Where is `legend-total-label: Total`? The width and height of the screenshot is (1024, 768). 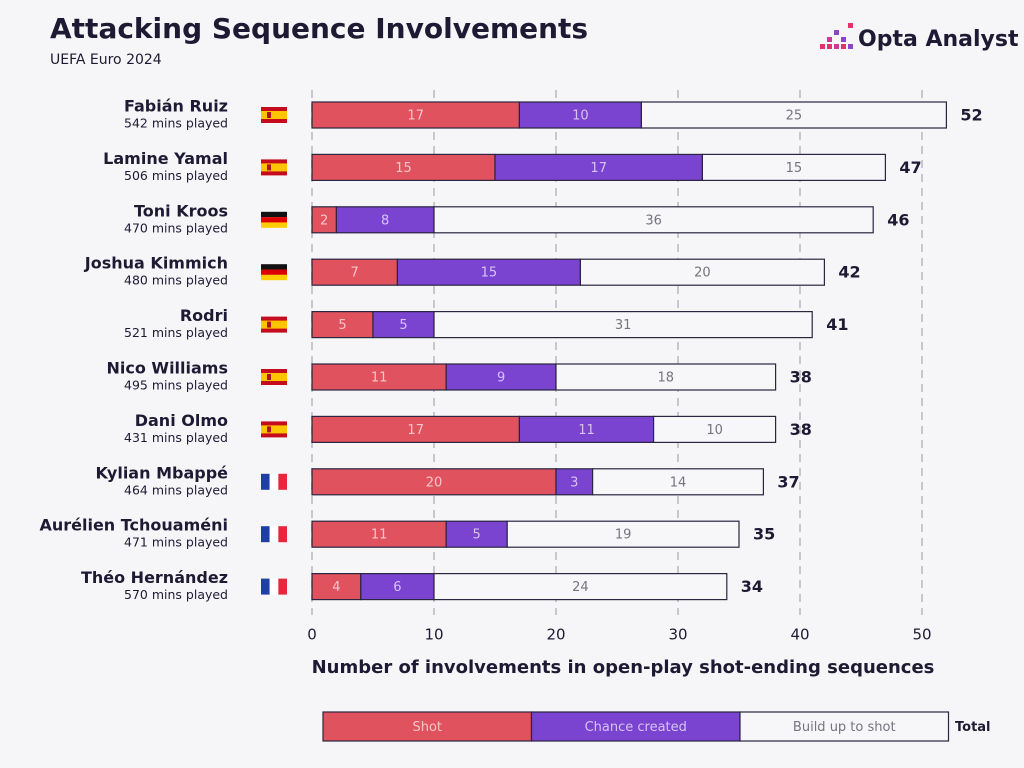
legend-total-label: Total is located at coordinates (973, 727).